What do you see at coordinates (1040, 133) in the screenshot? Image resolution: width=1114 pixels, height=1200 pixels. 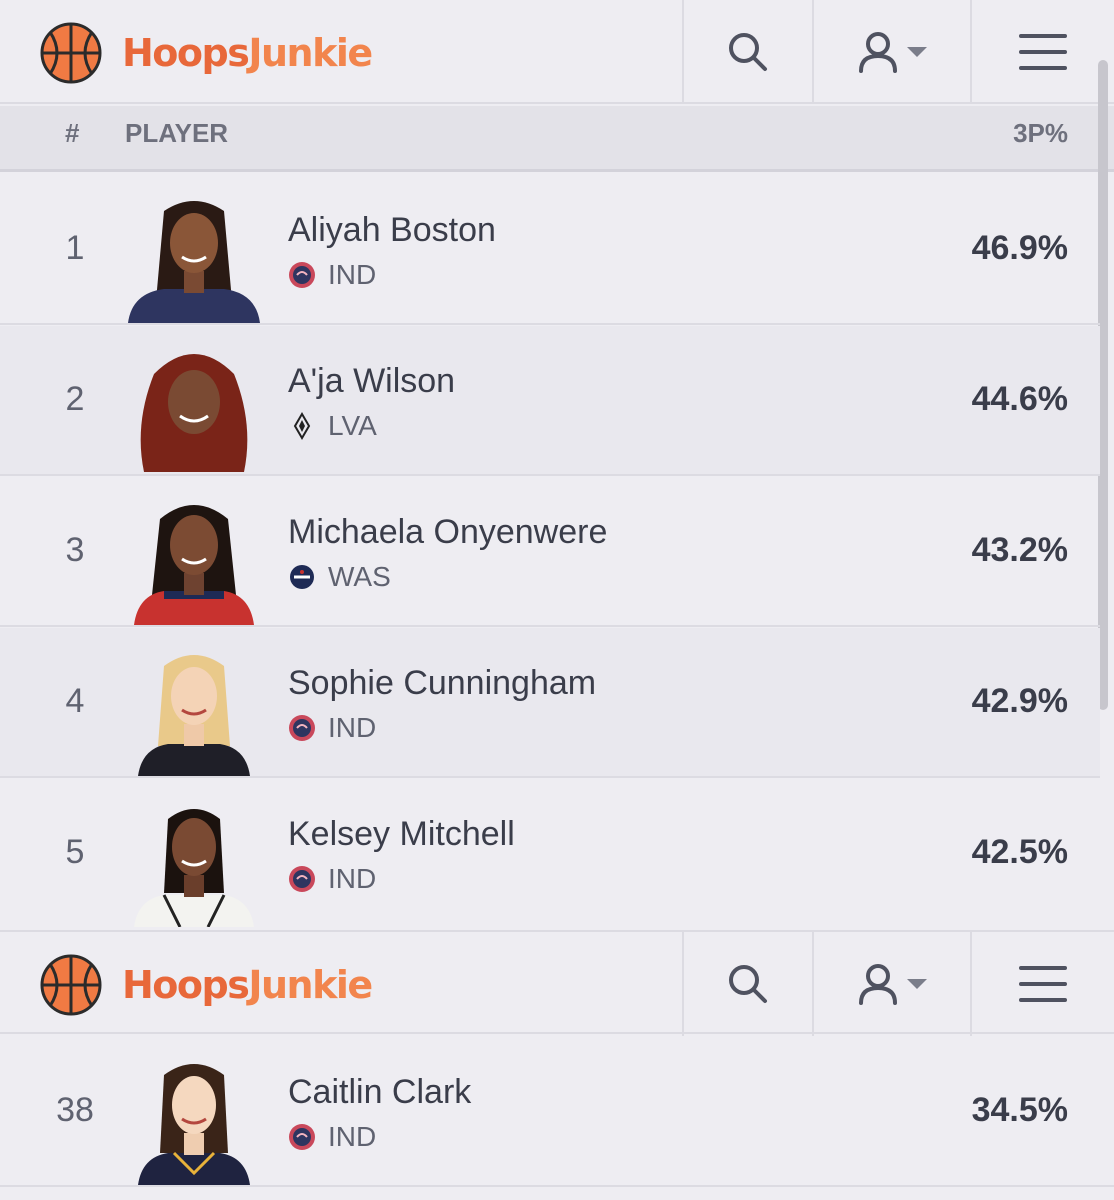 I see `three-point-pct-column-header: 3P%` at bounding box center [1040, 133].